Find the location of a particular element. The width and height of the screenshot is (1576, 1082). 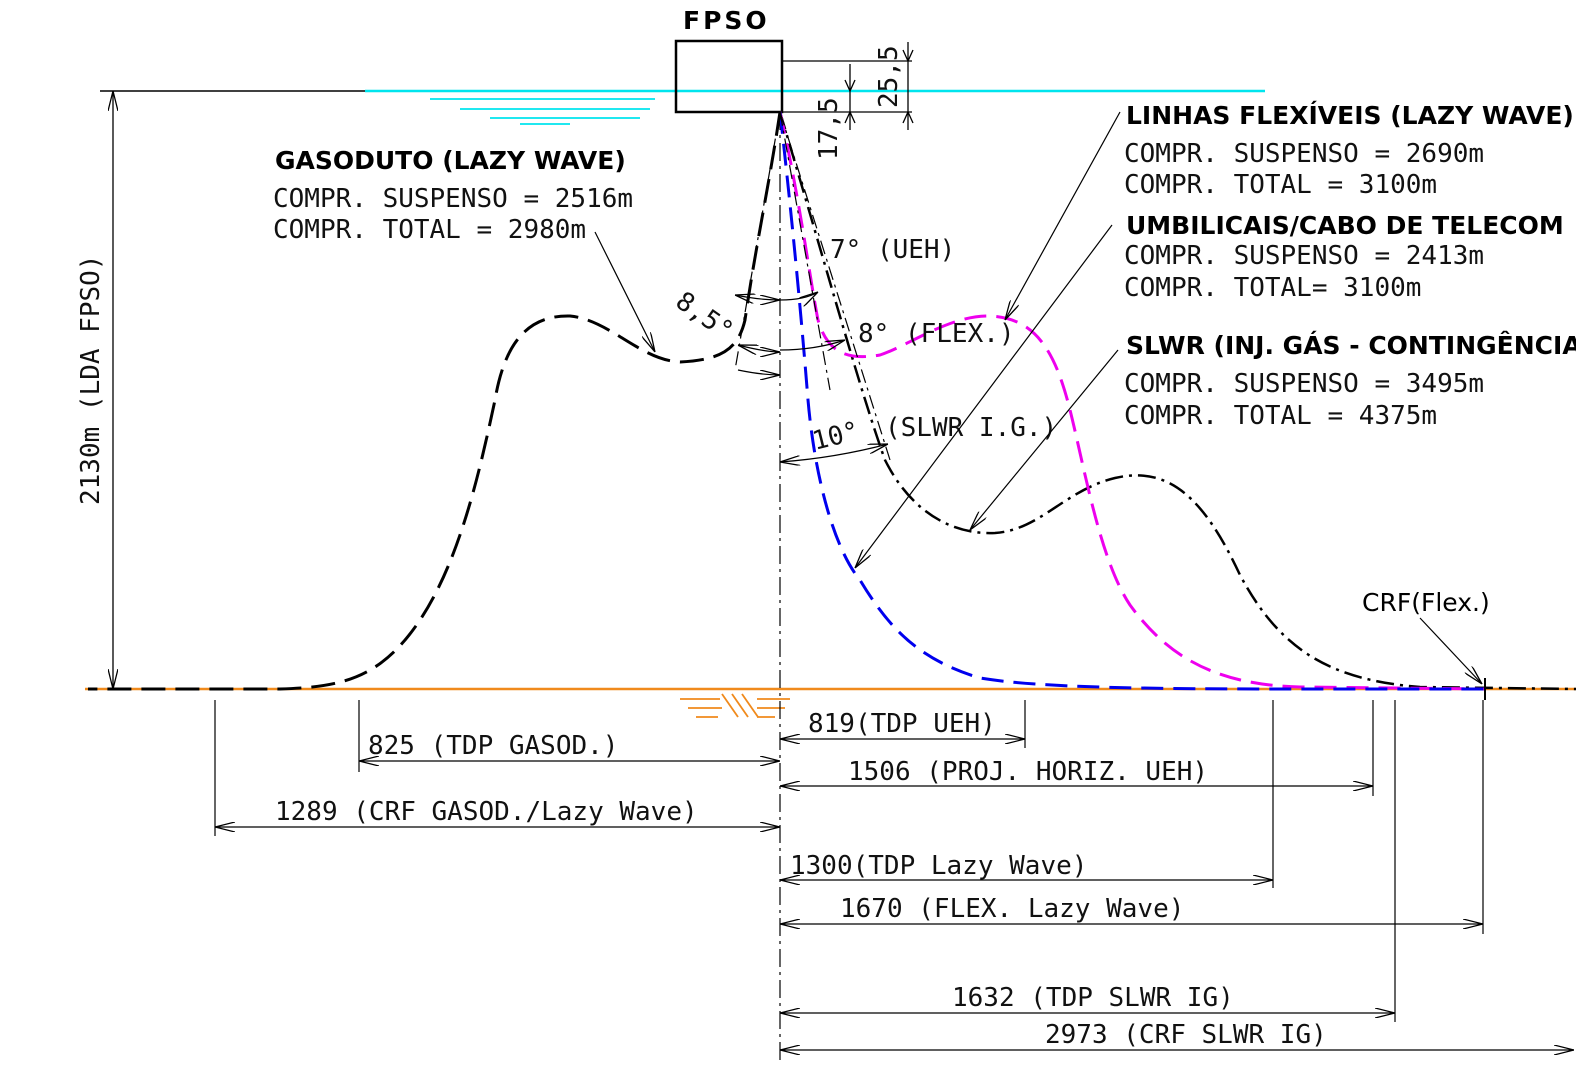

dim-tdp-ueh-label: 819(TDP UEH) is located at coordinates (902, 724).